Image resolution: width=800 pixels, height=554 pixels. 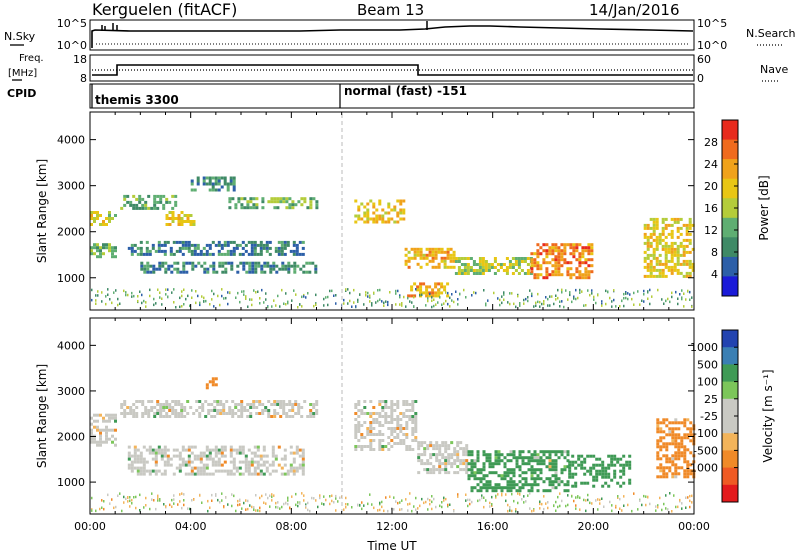 What do you see at coordinates (714, 252) in the screenshot?
I see `power-colorbar-tick-label: 8` at bounding box center [714, 252].